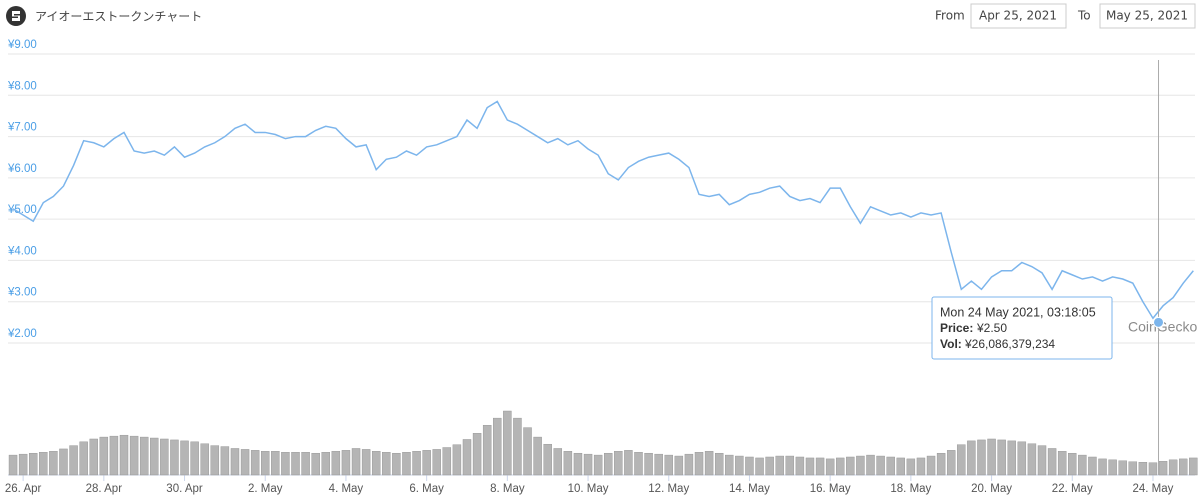  I want to click on y-tick-label: ¥7.00, so click(22, 128).